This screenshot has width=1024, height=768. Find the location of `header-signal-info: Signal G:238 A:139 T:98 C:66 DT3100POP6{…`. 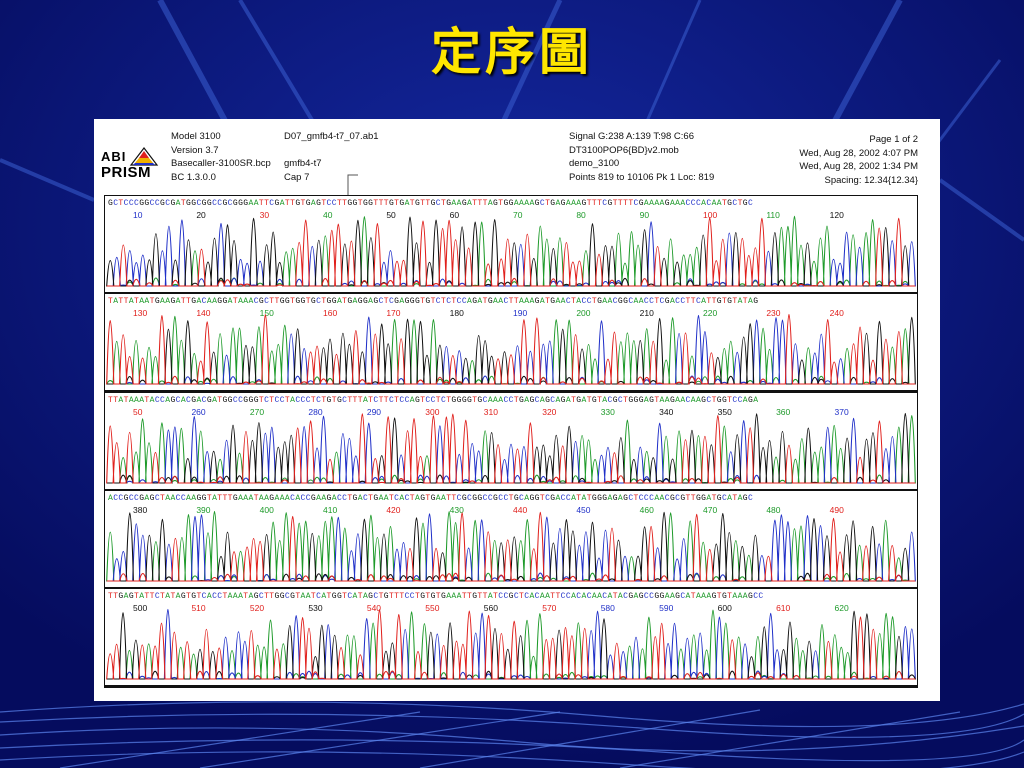

header-signal-info: Signal G:238 A:139 T:98 C:66 DT3100POP6{… is located at coordinates (641, 157).